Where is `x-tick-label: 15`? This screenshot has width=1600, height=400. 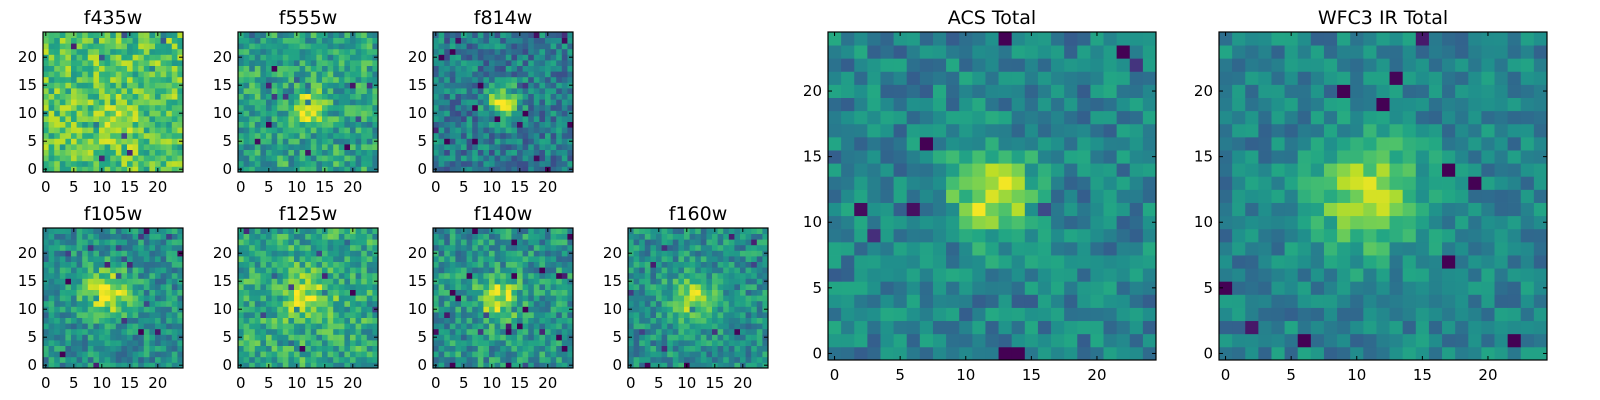
x-tick-label: 15 is located at coordinates (129, 187).